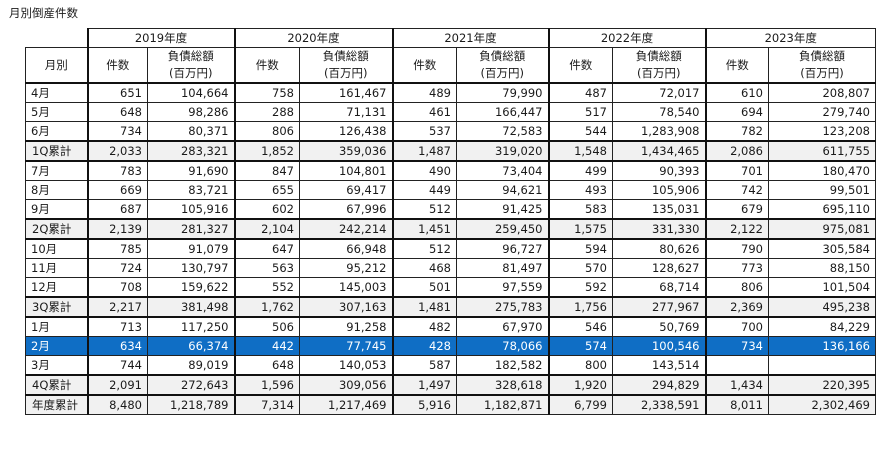 Image resolution: width=884 pixels, height=474 pixels. Describe the element at coordinates (266, 307) in the screenshot. I see `count-cell: 1,762` at that location.